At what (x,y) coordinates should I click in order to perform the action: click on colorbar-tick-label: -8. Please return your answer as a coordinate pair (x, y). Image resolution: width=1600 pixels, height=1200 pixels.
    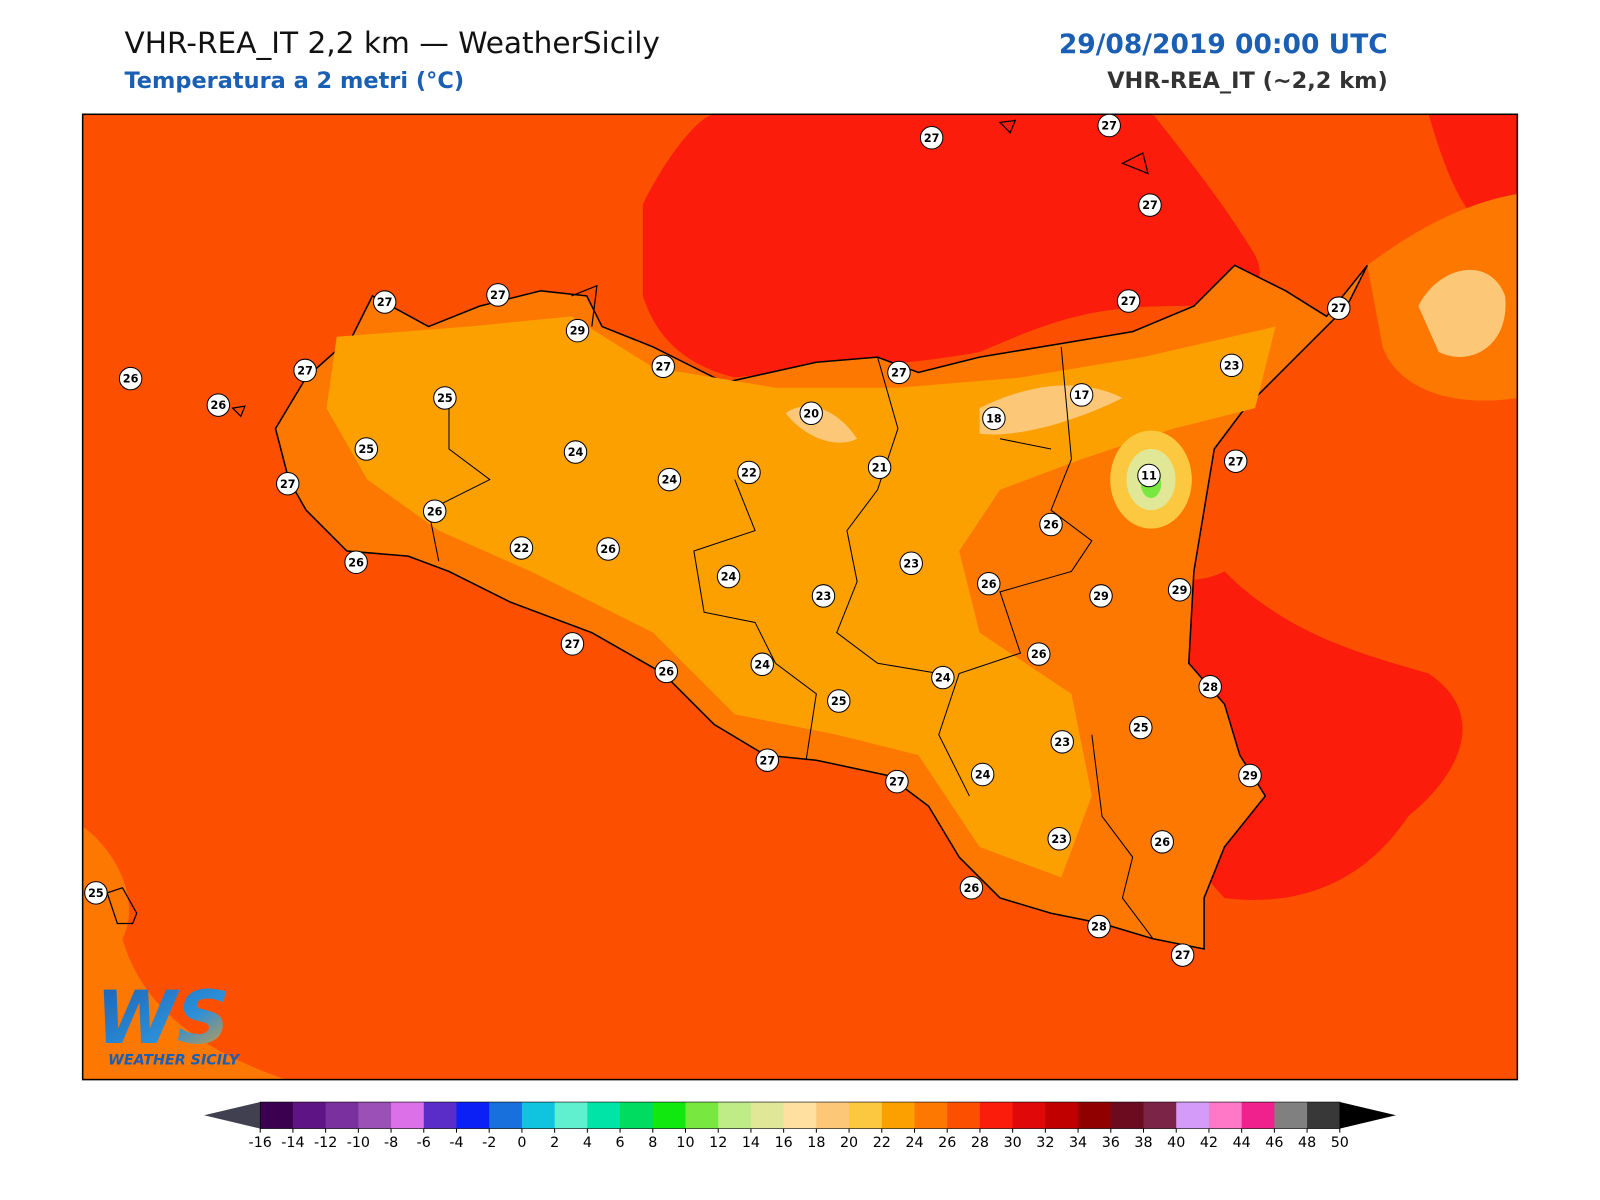
    Looking at the image, I should click on (391, 1143).